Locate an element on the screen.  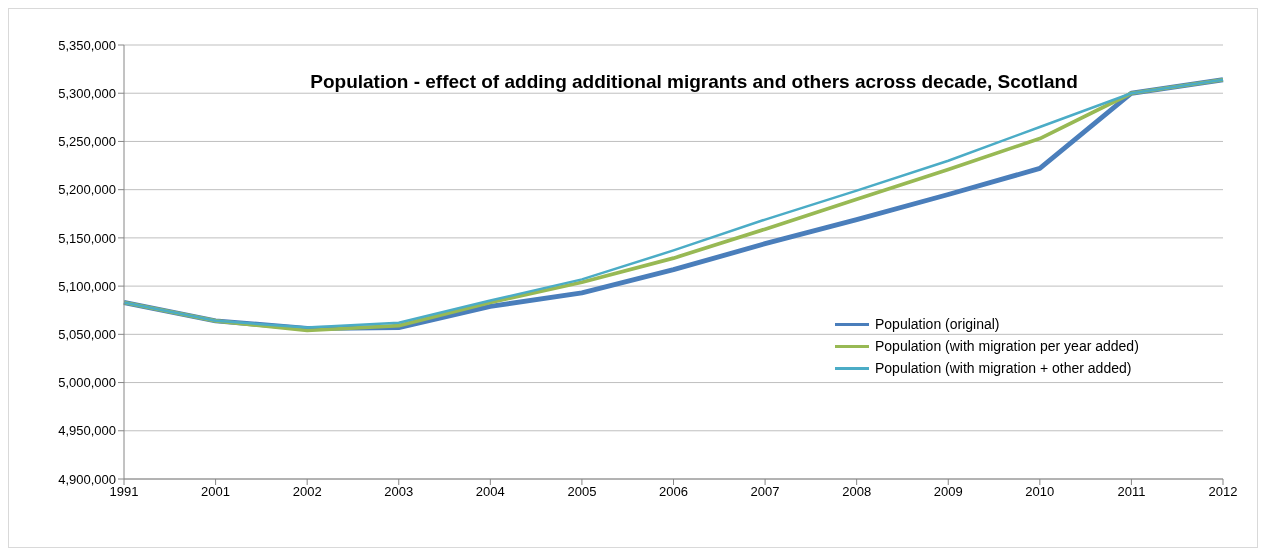
x-tick-label: 2010 is located at coordinates (1040, 492).